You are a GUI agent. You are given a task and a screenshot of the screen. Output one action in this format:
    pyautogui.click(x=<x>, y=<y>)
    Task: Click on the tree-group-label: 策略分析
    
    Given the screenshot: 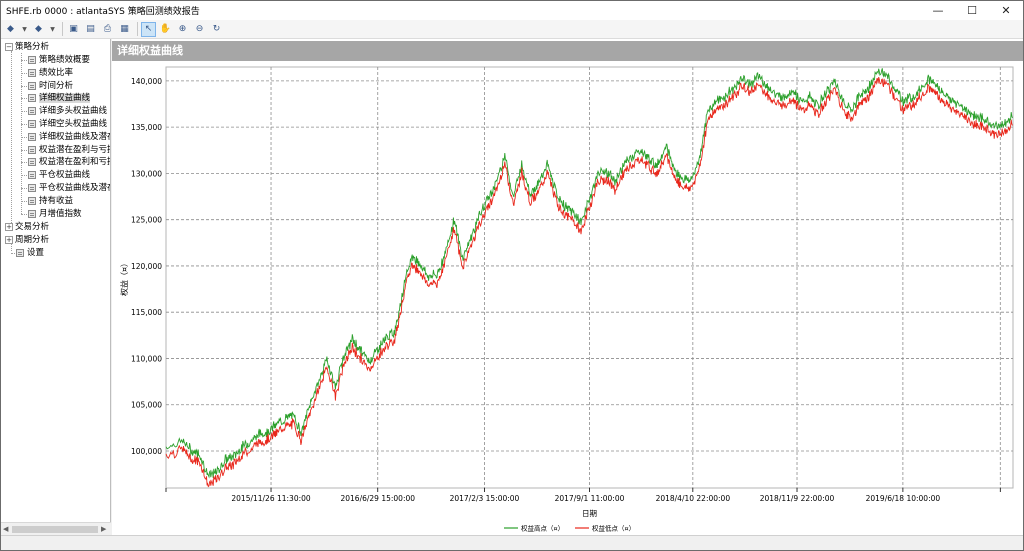 What is the action you would take?
    pyautogui.click(x=32, y=47)
    